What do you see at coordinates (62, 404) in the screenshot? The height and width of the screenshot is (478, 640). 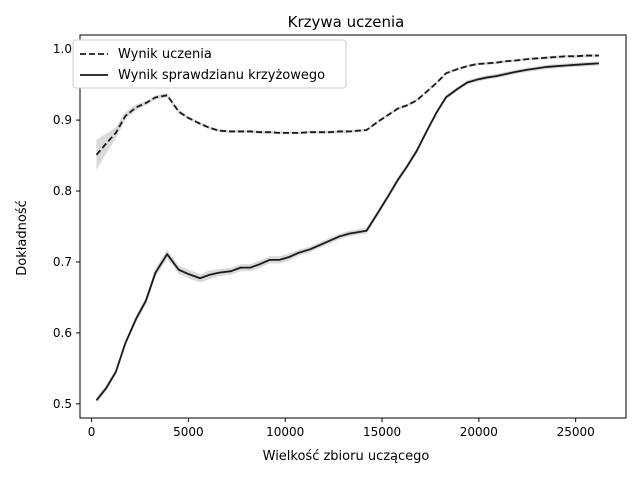 I see `y-tick-label: 0.5` at bounding box center [62, 404].